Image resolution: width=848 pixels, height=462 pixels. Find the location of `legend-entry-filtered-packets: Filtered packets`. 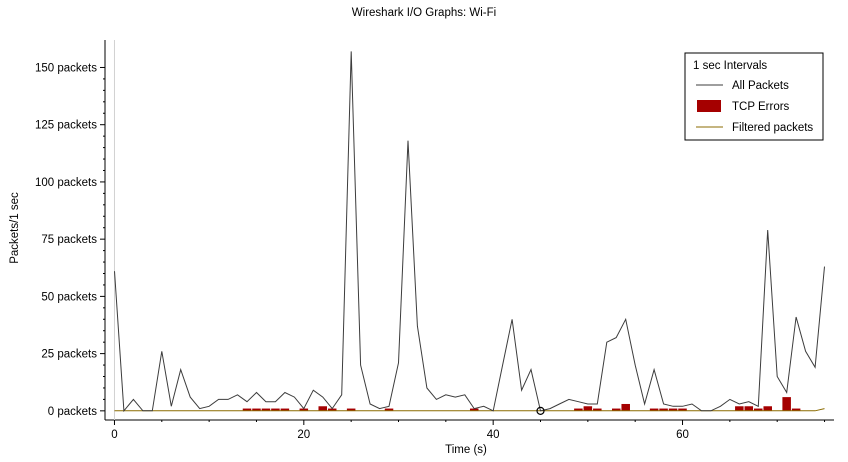

legend-entry-filtered-packets: Filtered packets is located at coordinates (772, 128).